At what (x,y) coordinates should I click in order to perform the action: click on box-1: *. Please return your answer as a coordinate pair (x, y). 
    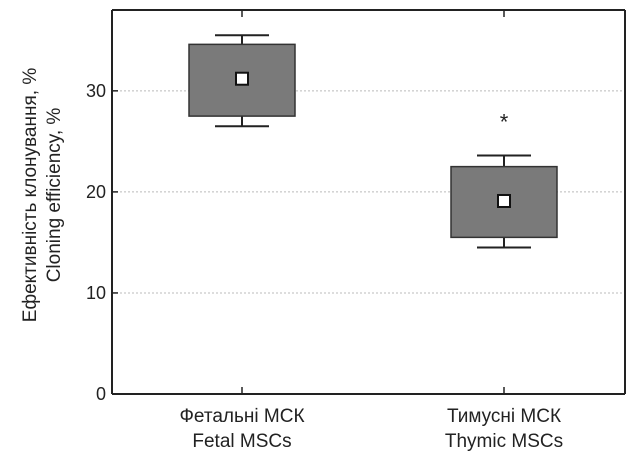
    Looking at the image, I should click on (504, 179).